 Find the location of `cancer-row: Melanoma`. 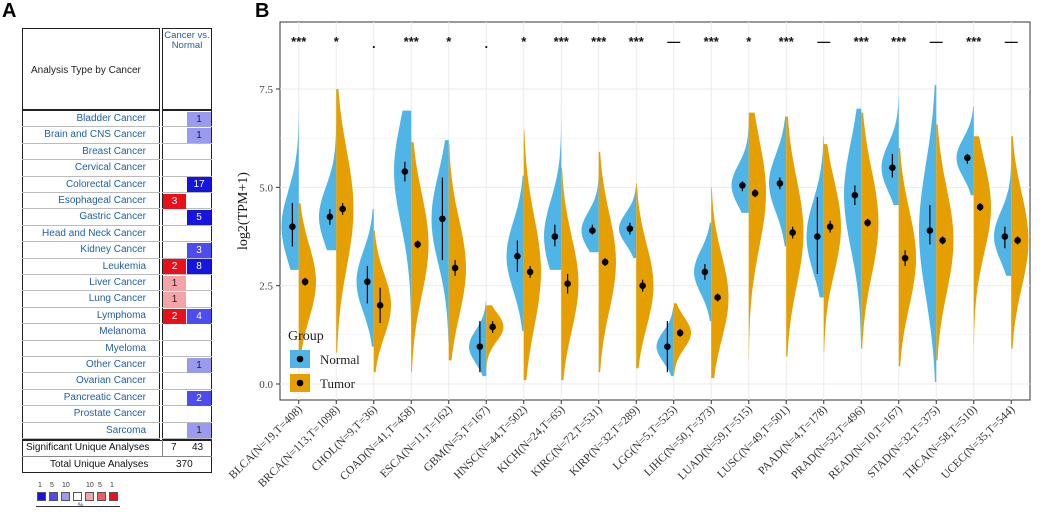

cancer-row: Melanoma is located at coordinates (91, 332).